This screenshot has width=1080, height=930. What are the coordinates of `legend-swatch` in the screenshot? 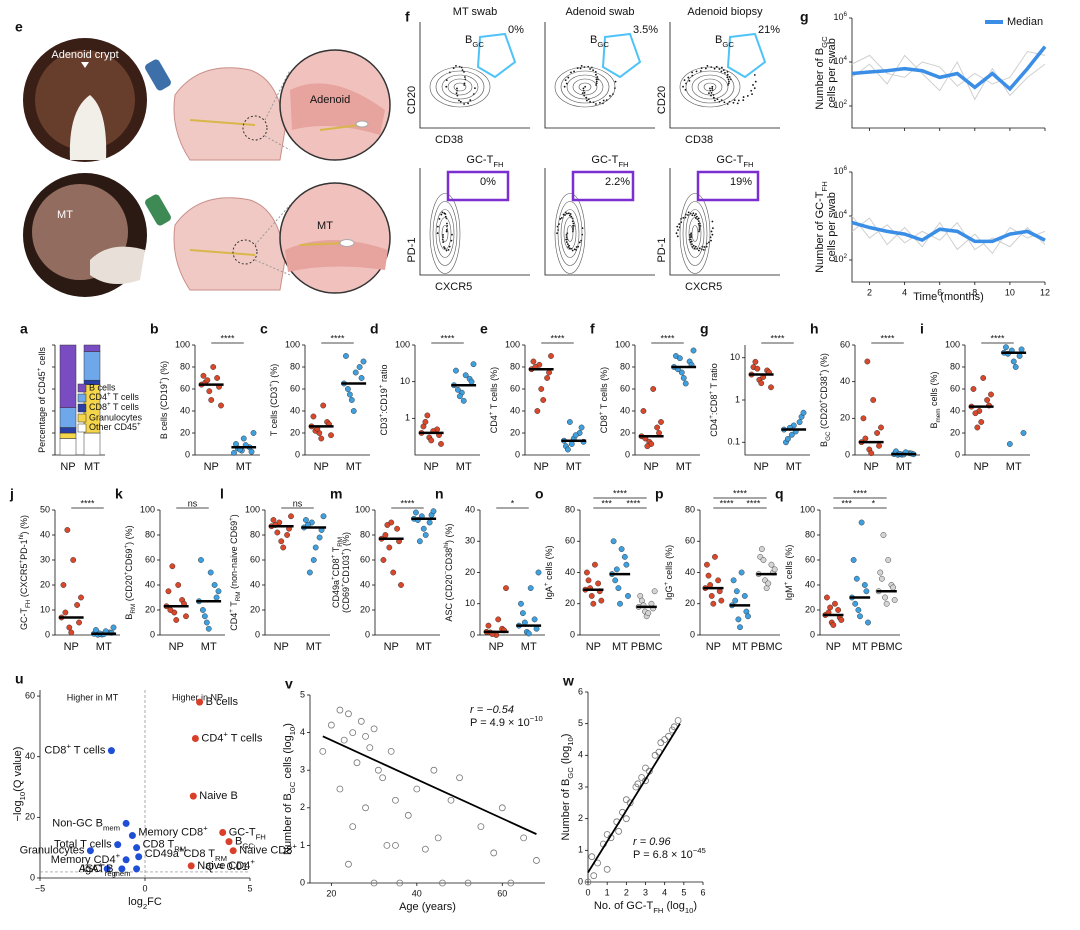 It's located at (82, 388).